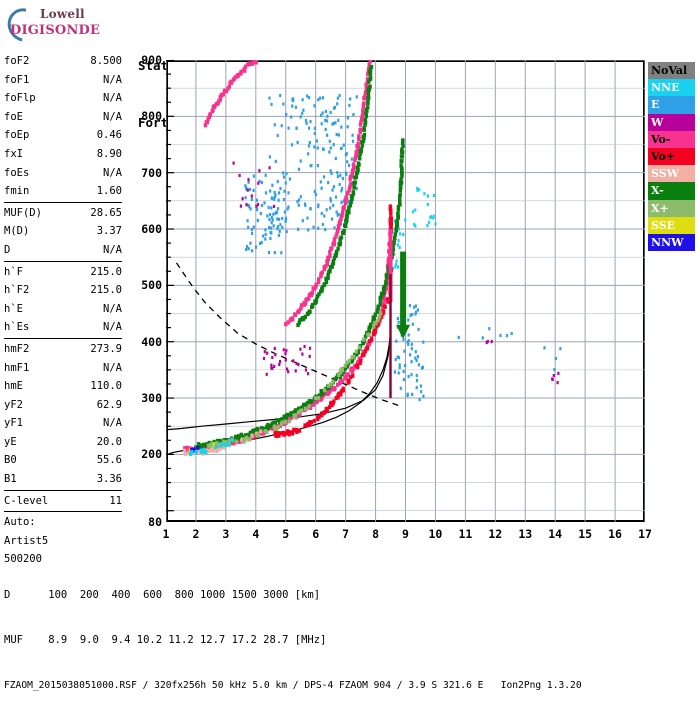  What do you see at coordinates (287, 334) in the screenshot?
I see `muf-curve` at bounding box center [287, 334].